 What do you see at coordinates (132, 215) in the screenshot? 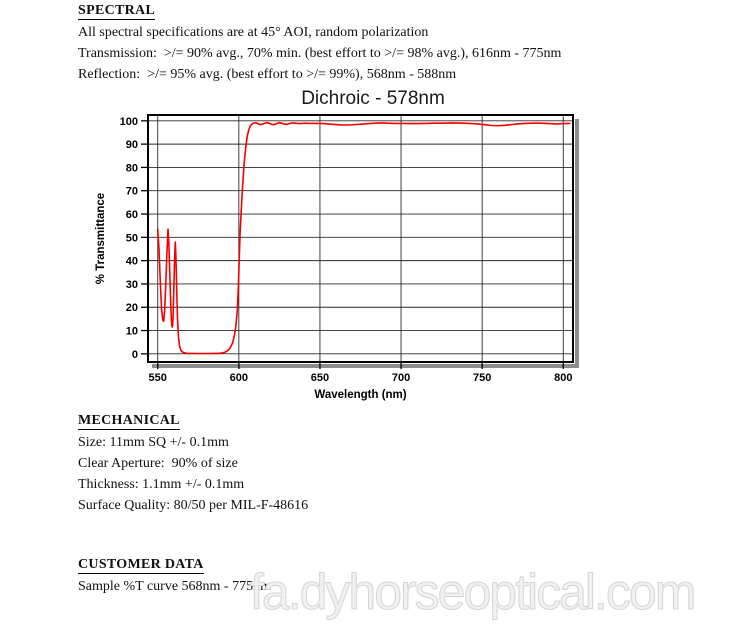
I see `svg-text: 60` at bounding box center [132, 215].